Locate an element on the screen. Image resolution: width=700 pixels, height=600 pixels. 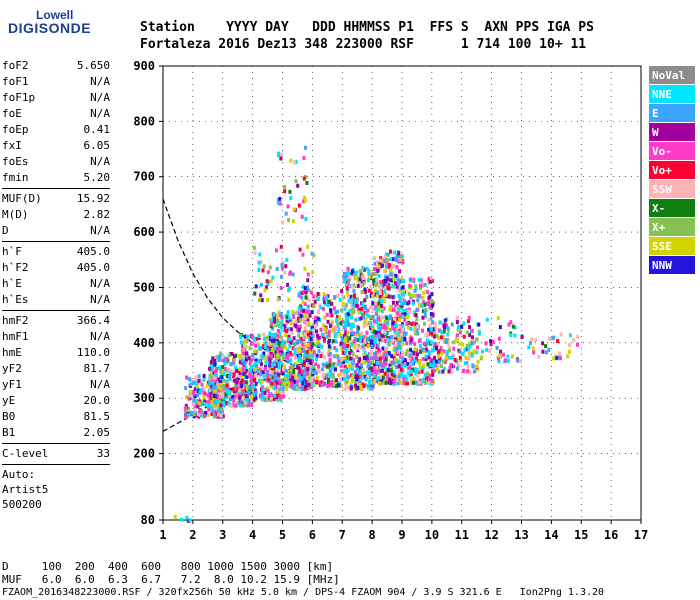
x-tick-label: 3 is located at coordinates (222, 535).